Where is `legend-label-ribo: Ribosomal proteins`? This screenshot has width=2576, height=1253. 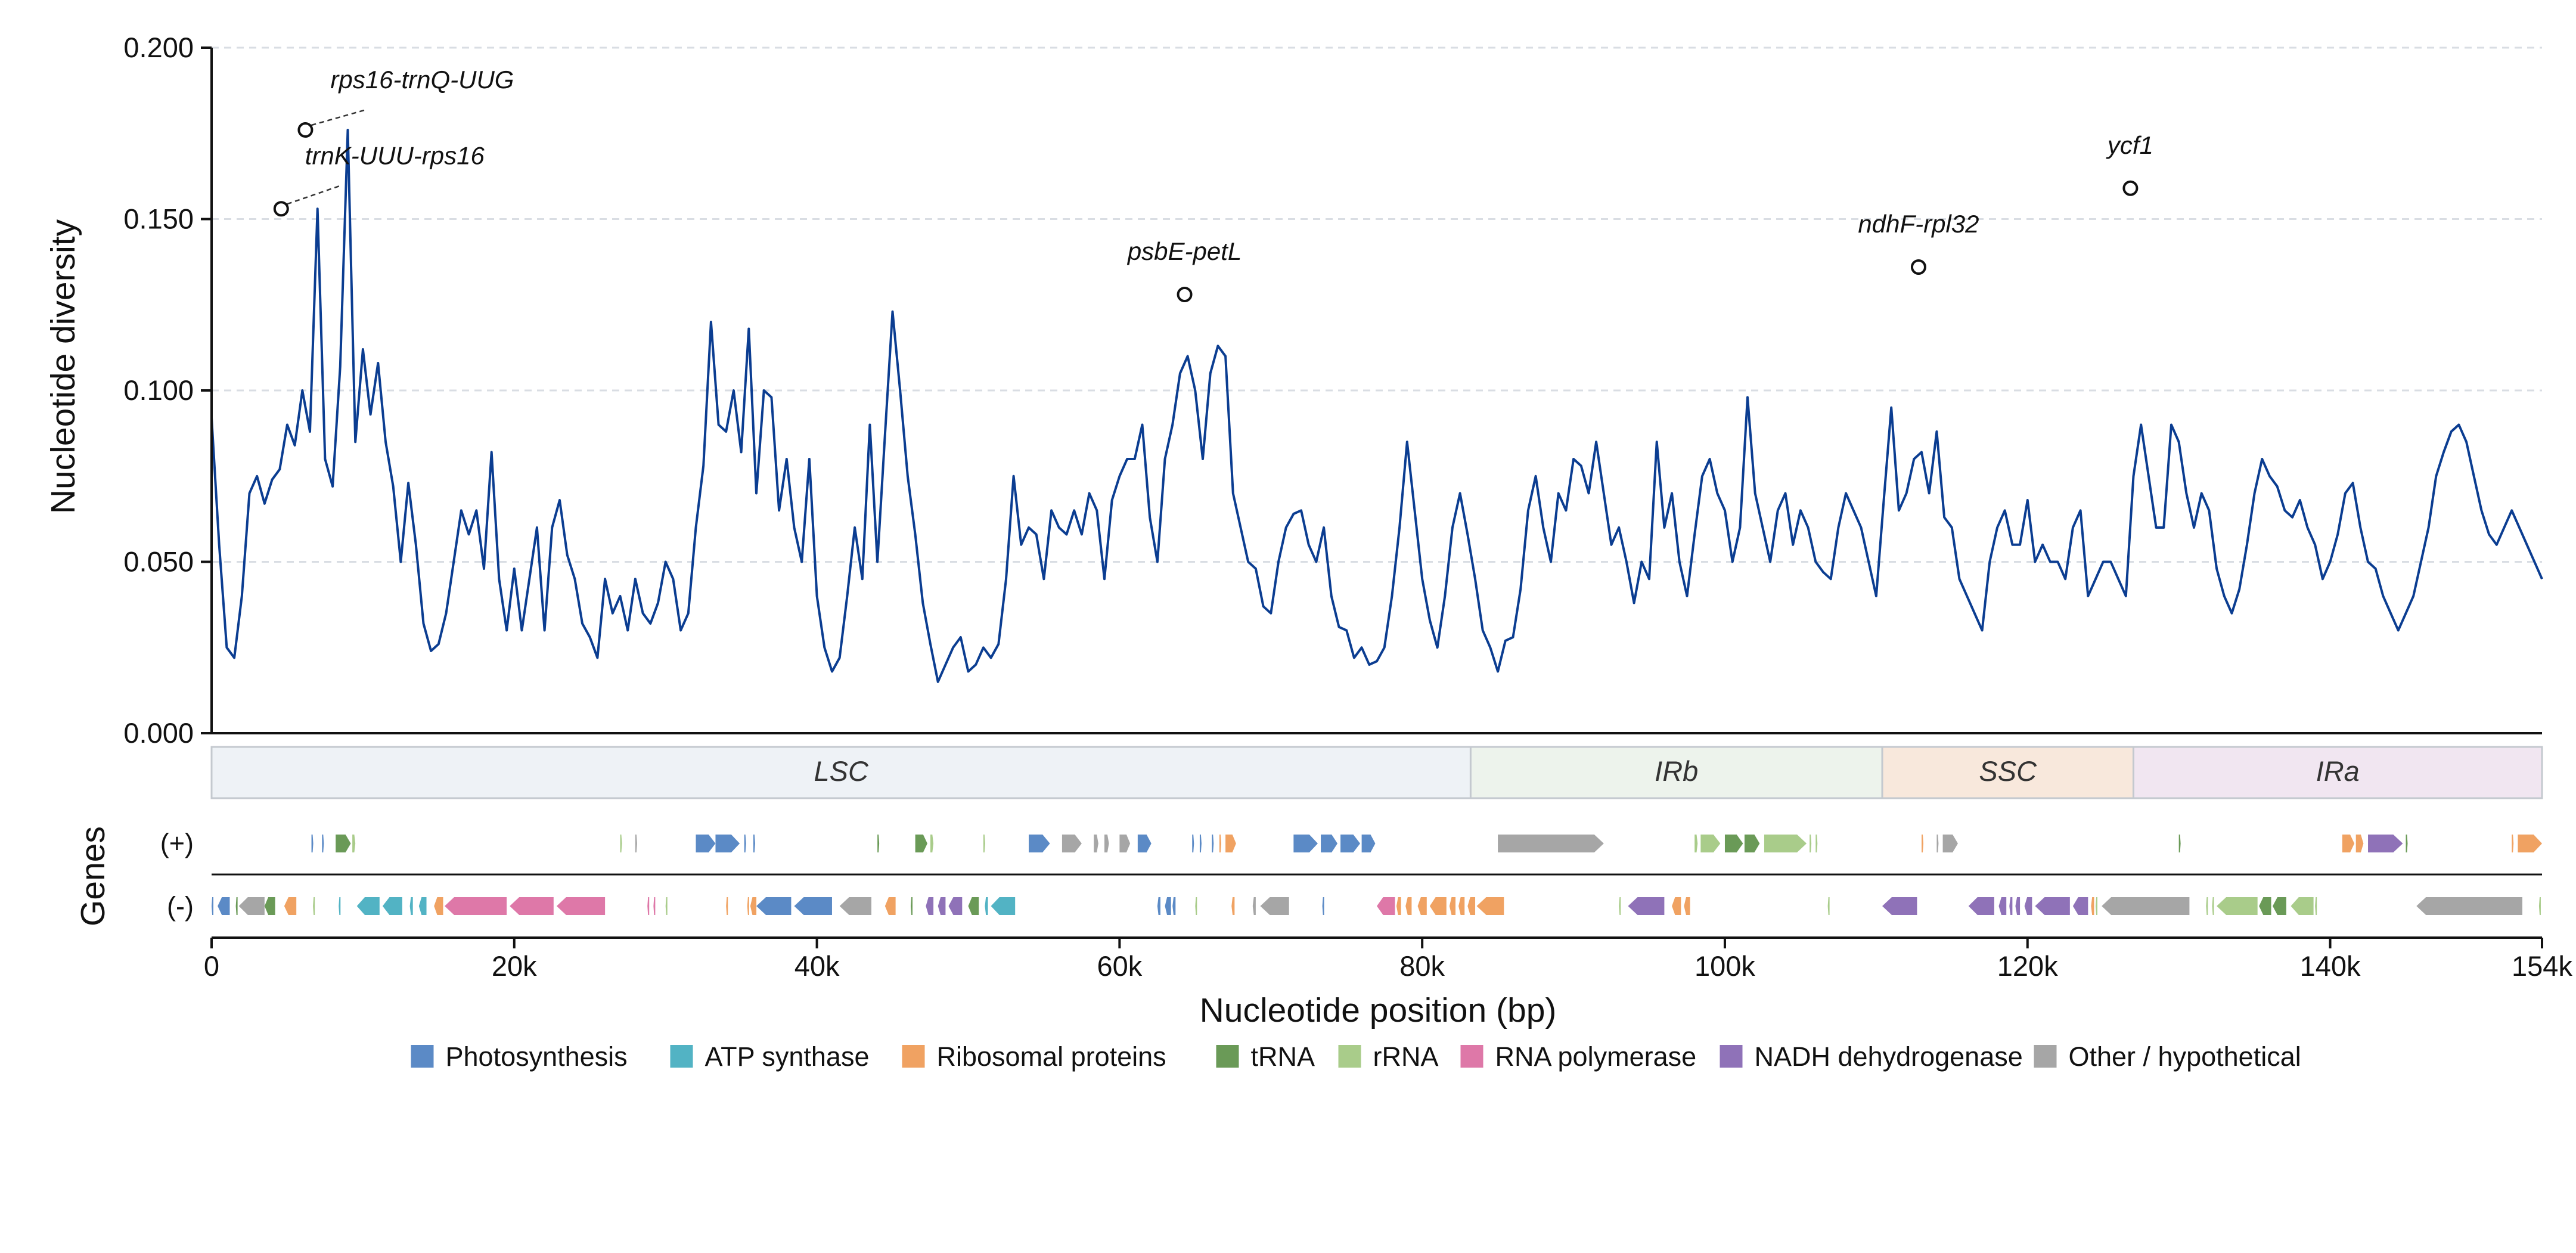 legend-label-ribo: Ribosomal proteins is located at coordinates (1051, 1056).